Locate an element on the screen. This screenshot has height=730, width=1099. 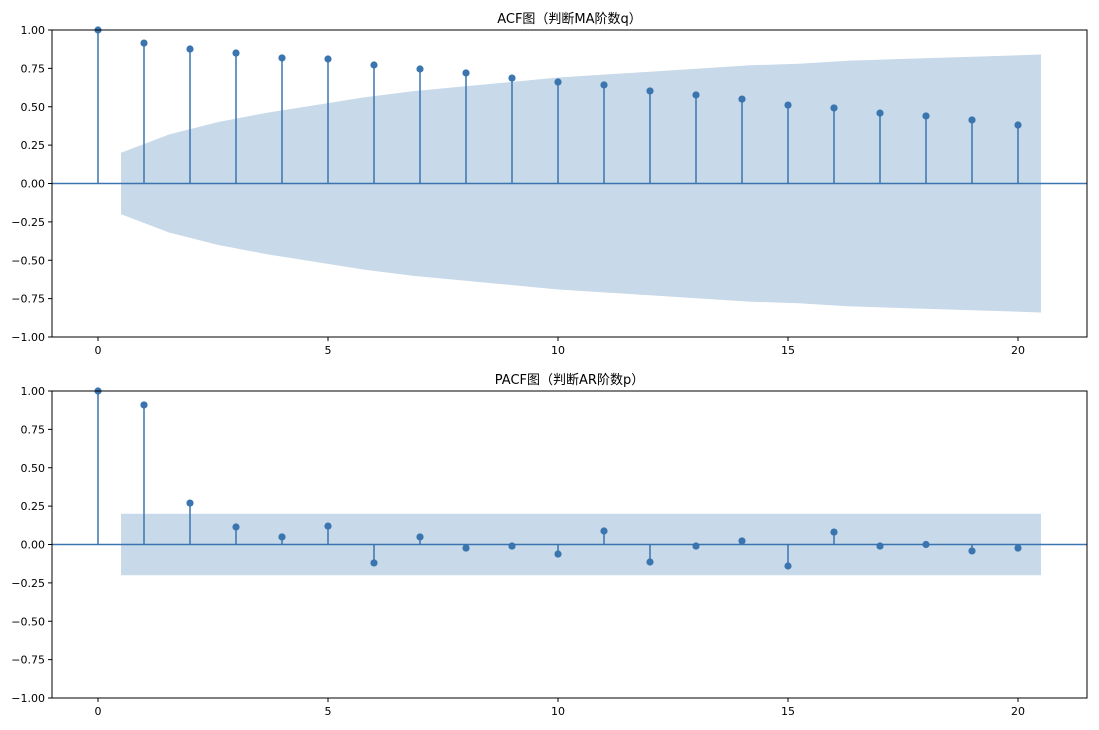
chart-title: ACF图（判断MA阶数q） is located at coordinates (569, 19).